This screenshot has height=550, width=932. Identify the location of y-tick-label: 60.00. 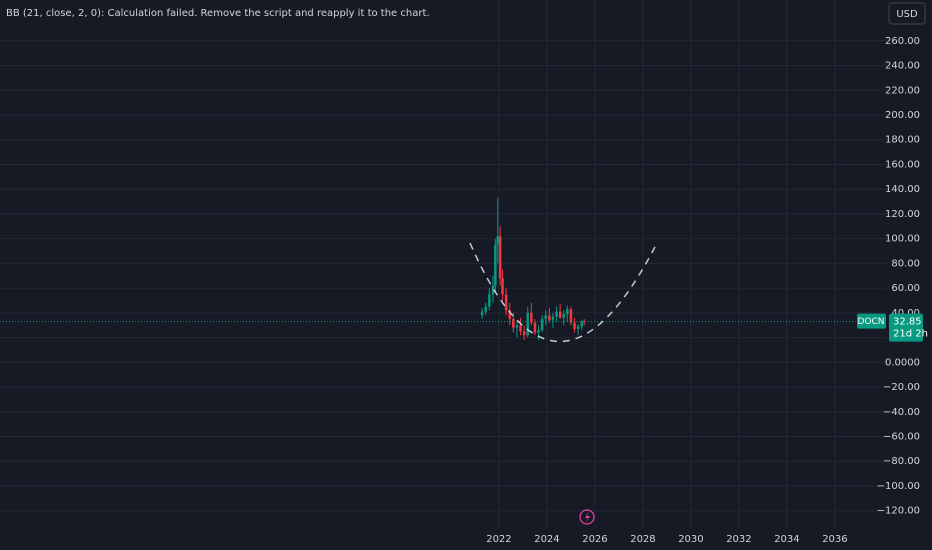
(905, 288).